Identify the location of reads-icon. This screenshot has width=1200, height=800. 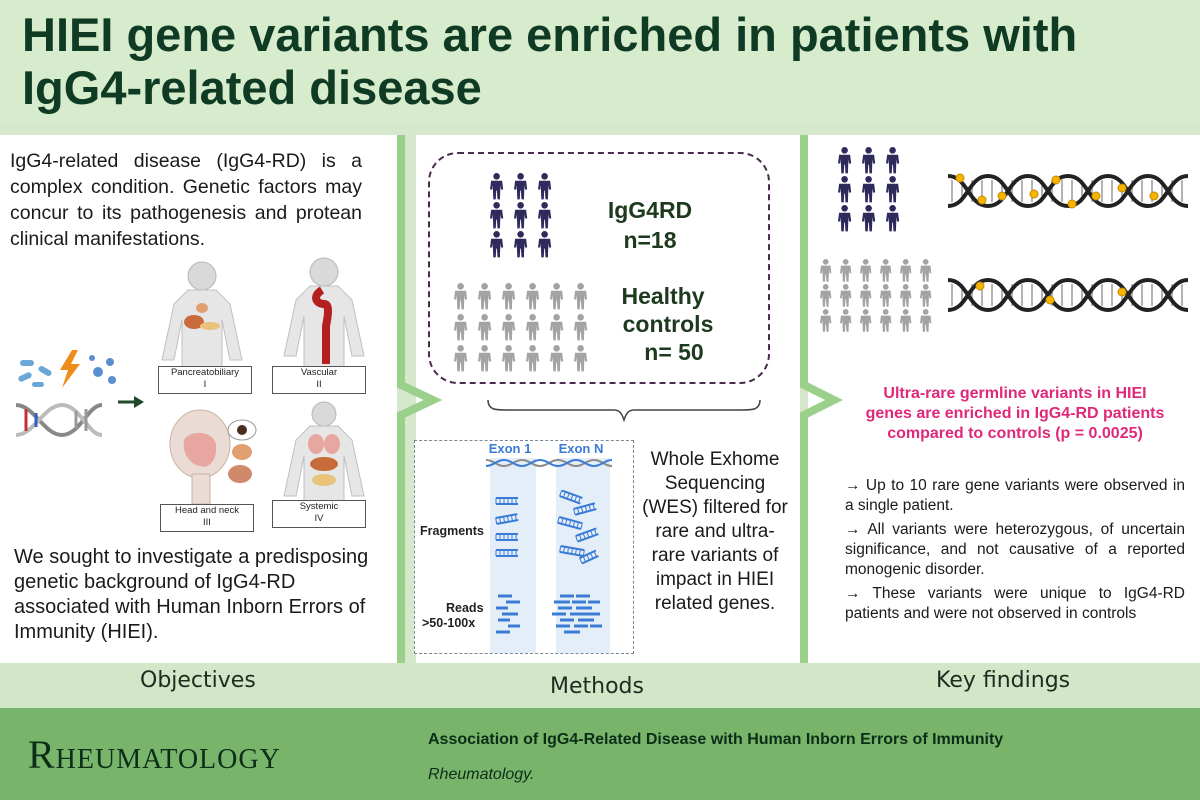
(549, 614).